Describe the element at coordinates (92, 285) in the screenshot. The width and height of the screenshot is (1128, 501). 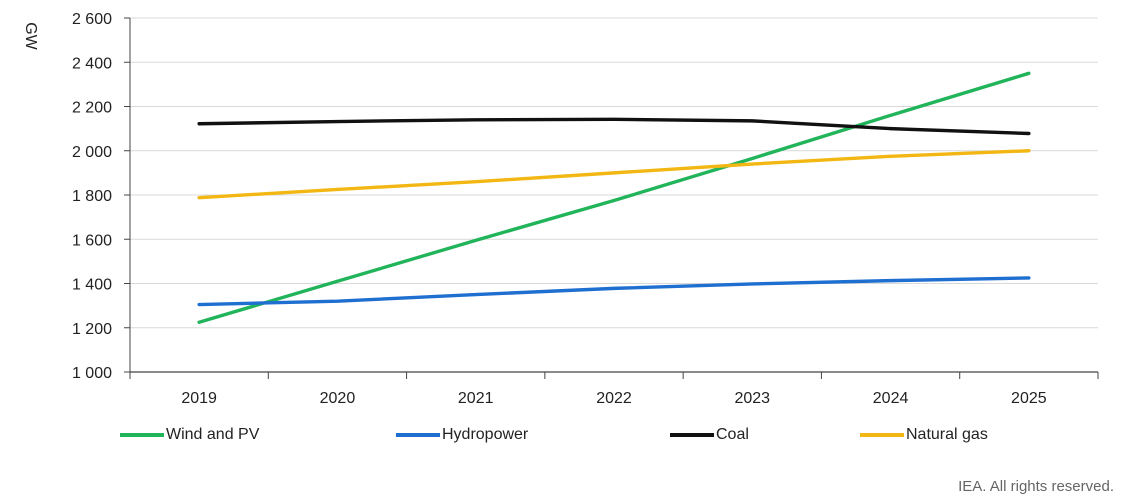
I see `y-tick-label: 1 400` at that location.